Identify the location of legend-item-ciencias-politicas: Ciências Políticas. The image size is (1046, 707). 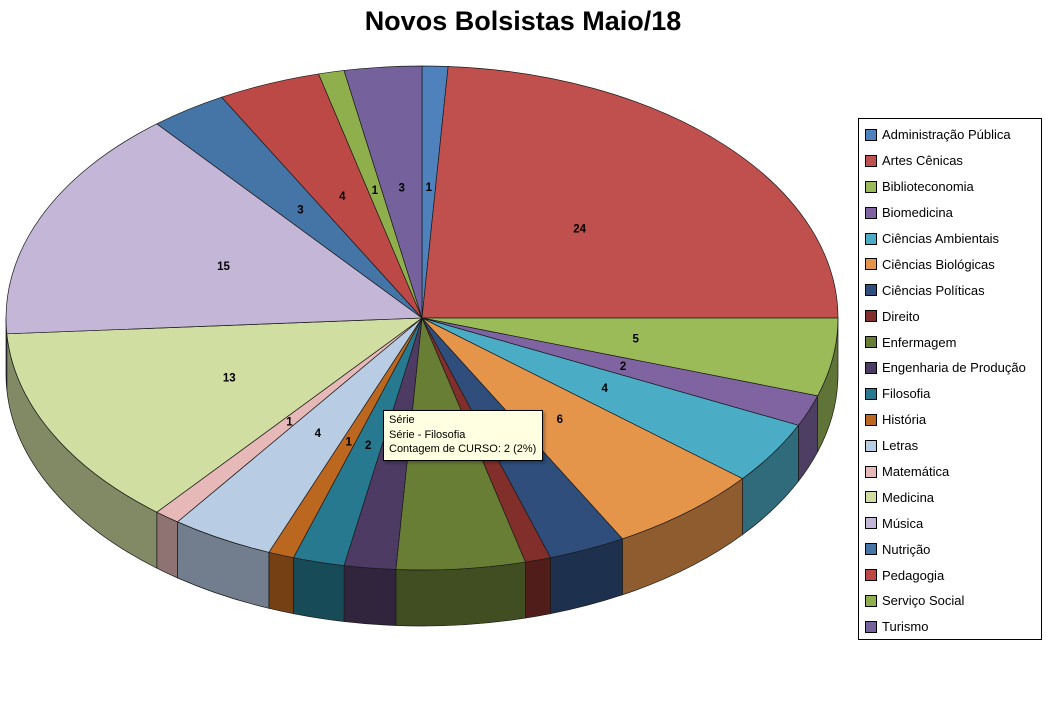
(950, 290).